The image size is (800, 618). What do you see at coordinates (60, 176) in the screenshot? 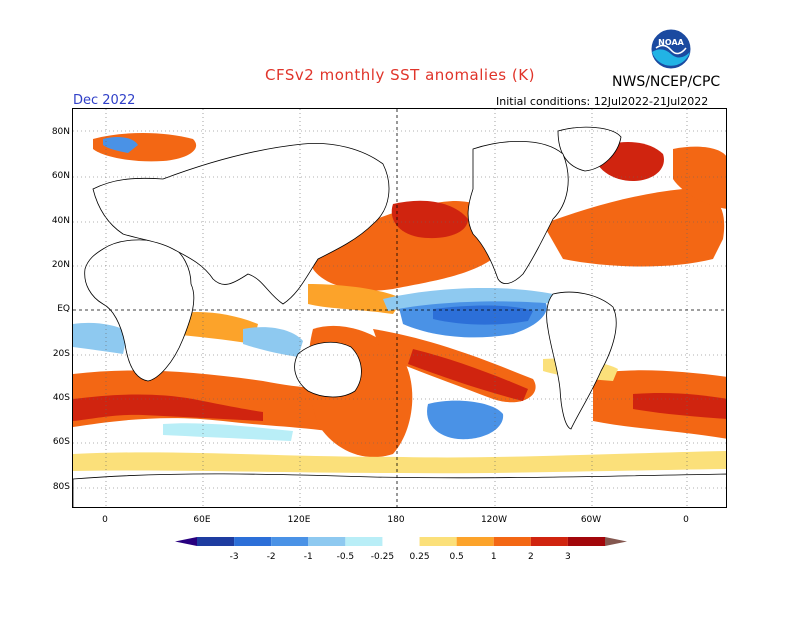
I see `lat-label: 60N` at bounding box center [60, 176].